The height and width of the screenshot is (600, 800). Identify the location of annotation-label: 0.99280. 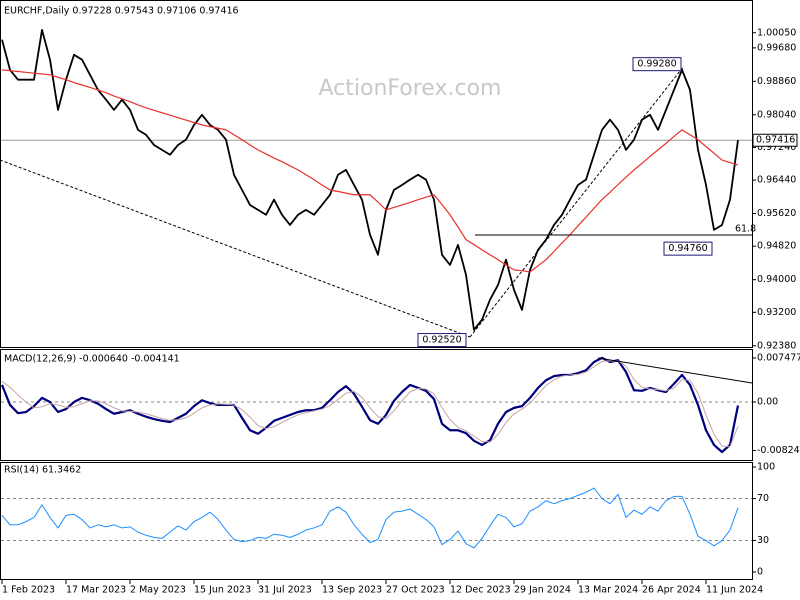
(656, 64).